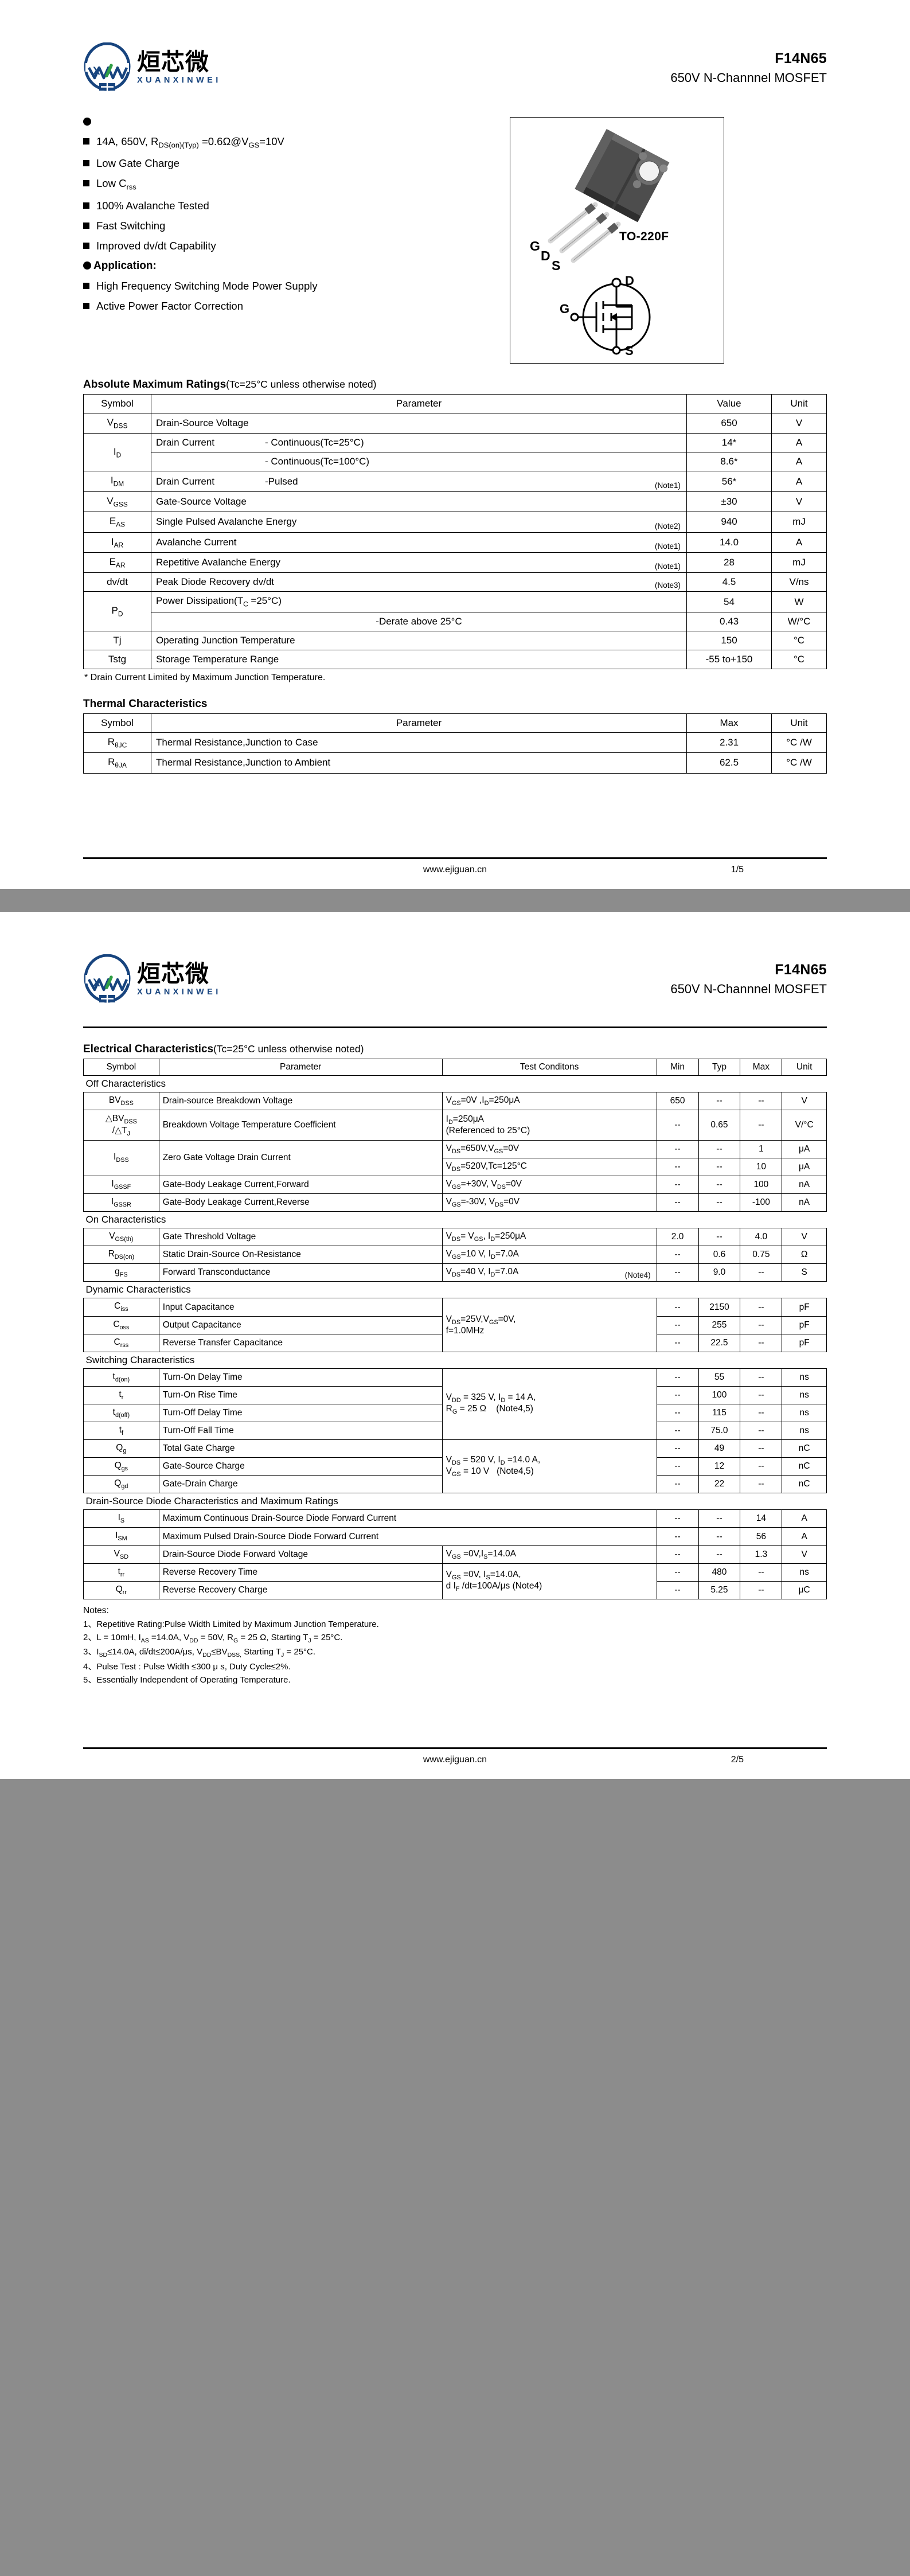  What do you see at coordinates (145, 704) in the screenshot?
I see `thermal-characteristics-title: Thermal Characteristics` at bounding box center [145, 704].